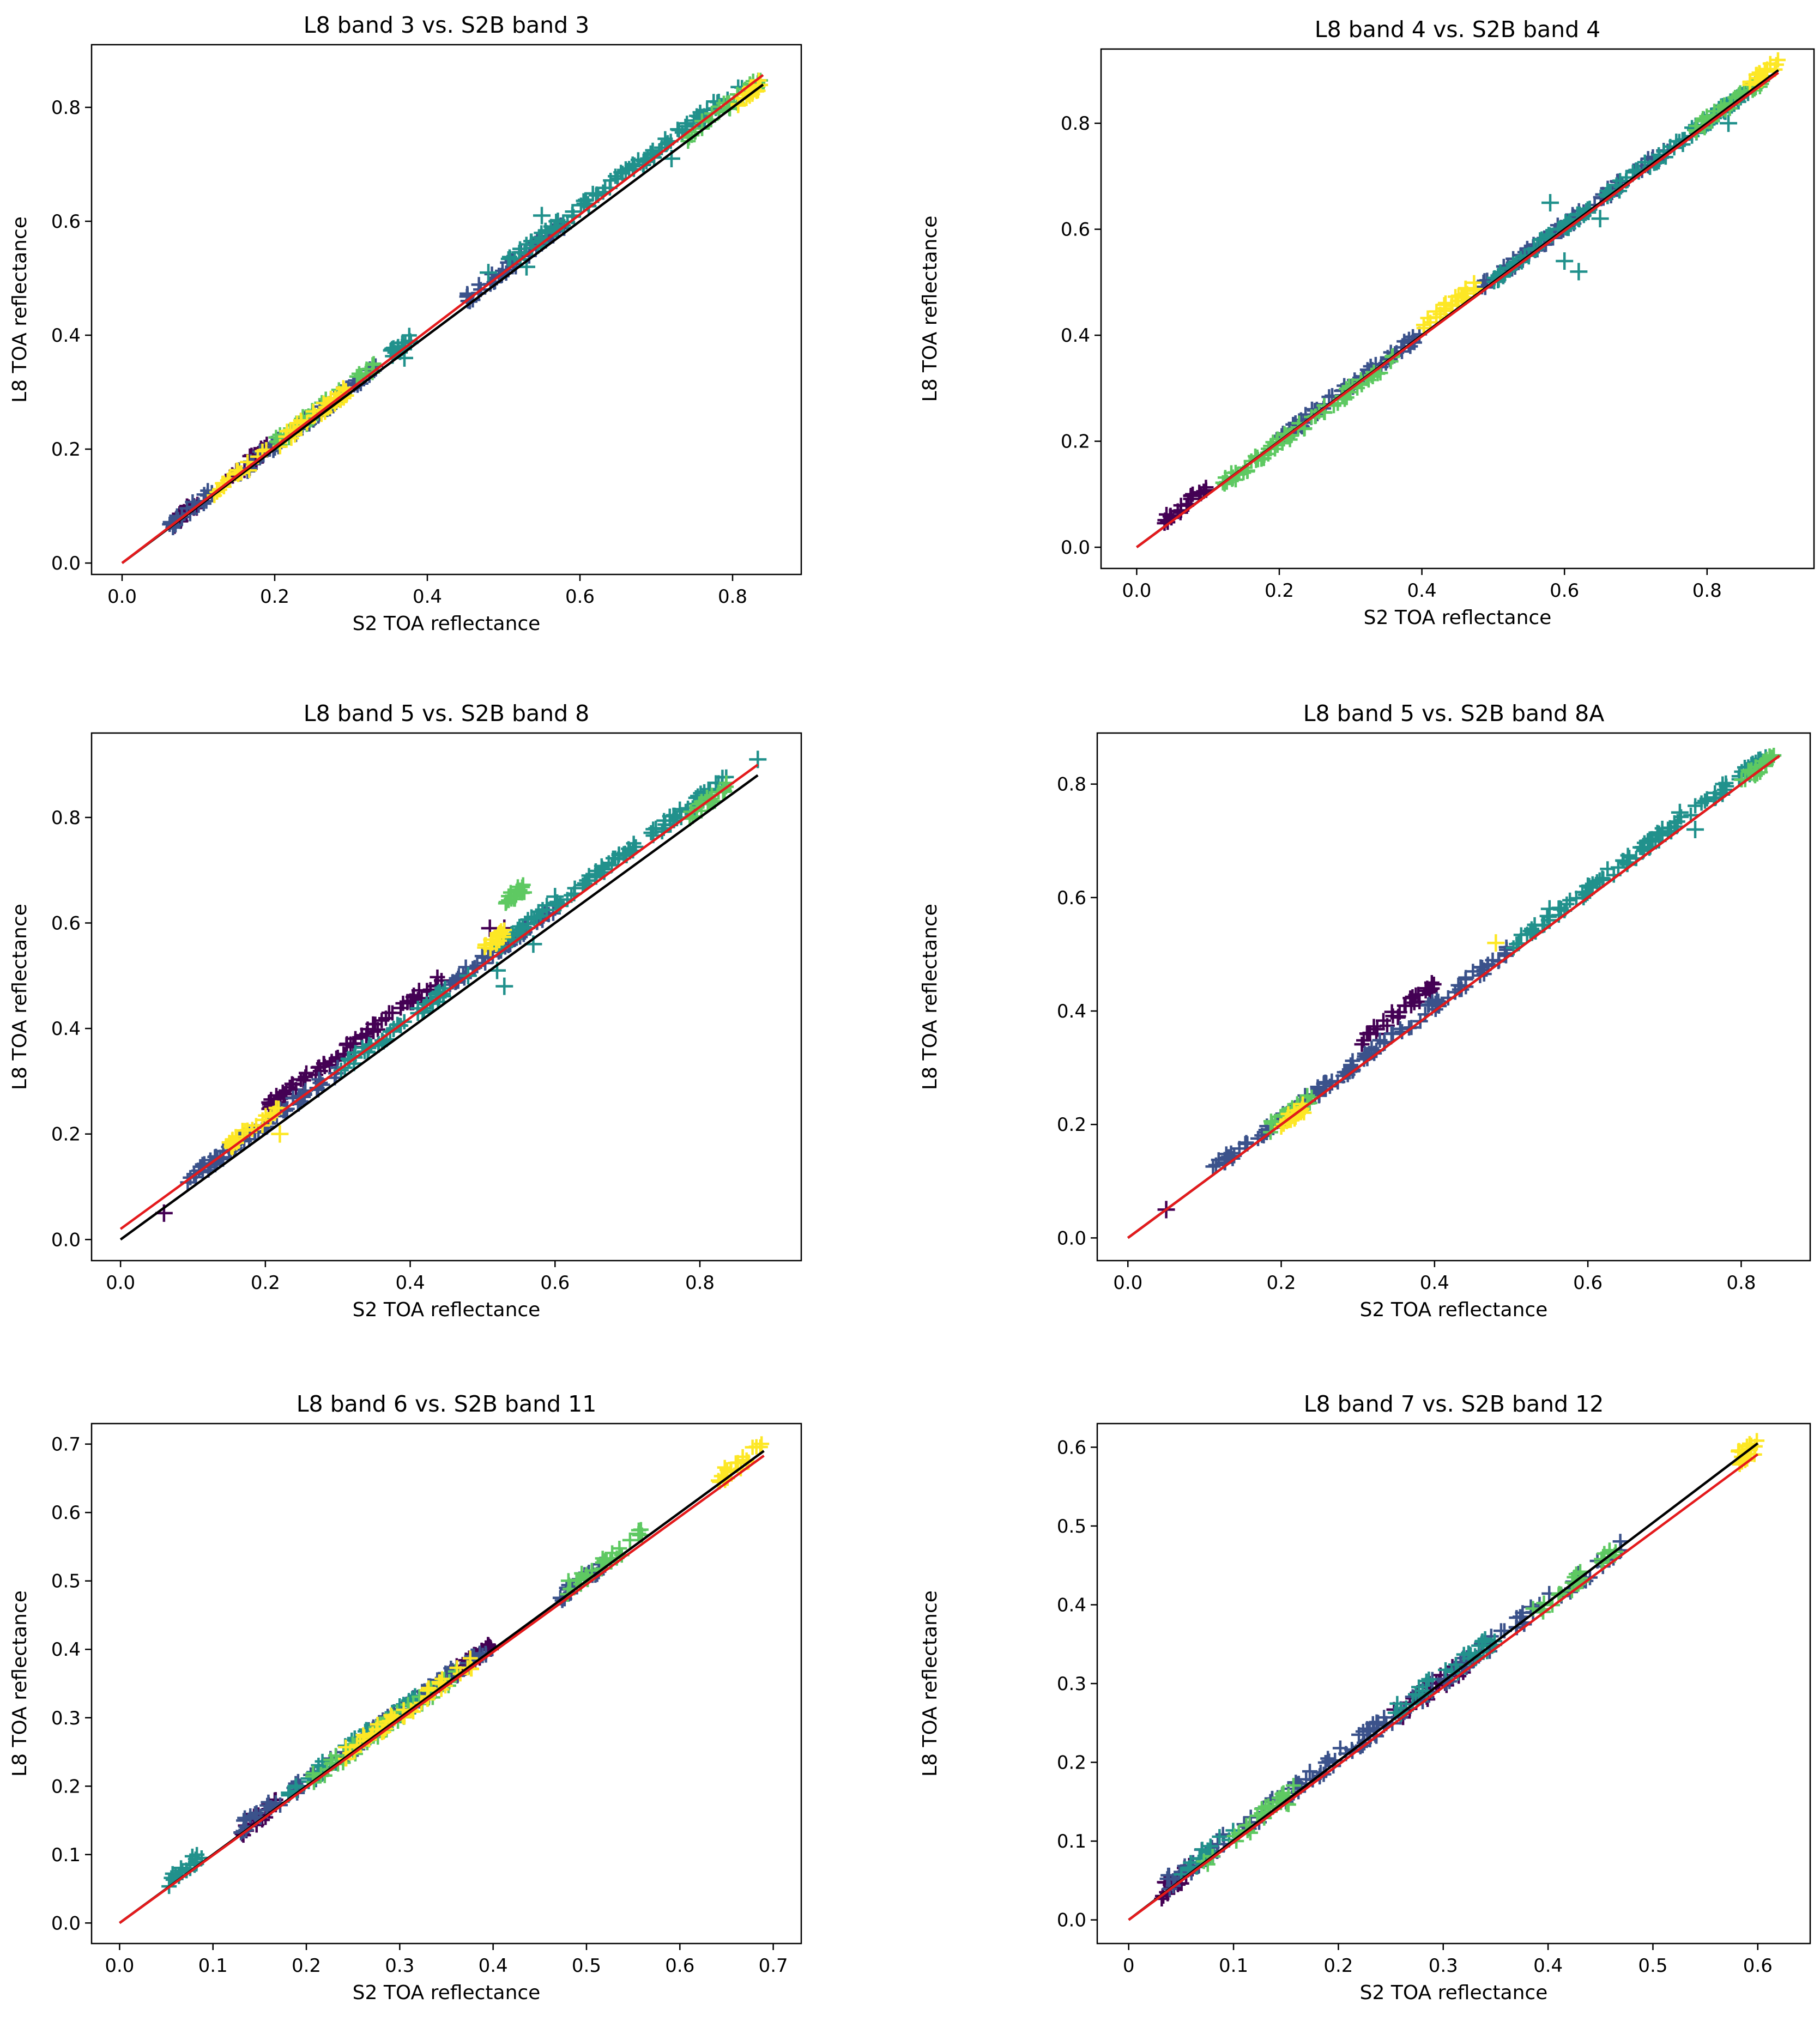  Describe the element at coordinates (66, 1855) in the screenshot. I see `y-tick-label: 0.1` at that location.